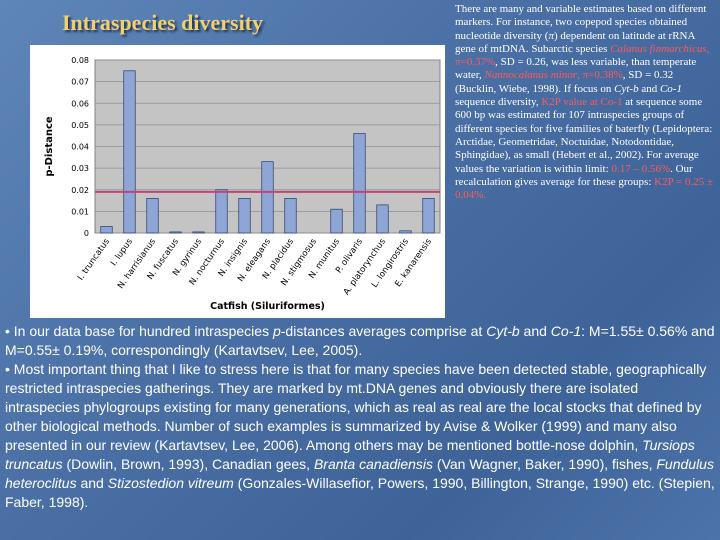 The image size is (720, 540). I want to click on text-run: Calanus finmarchicus, so click(658, 48).